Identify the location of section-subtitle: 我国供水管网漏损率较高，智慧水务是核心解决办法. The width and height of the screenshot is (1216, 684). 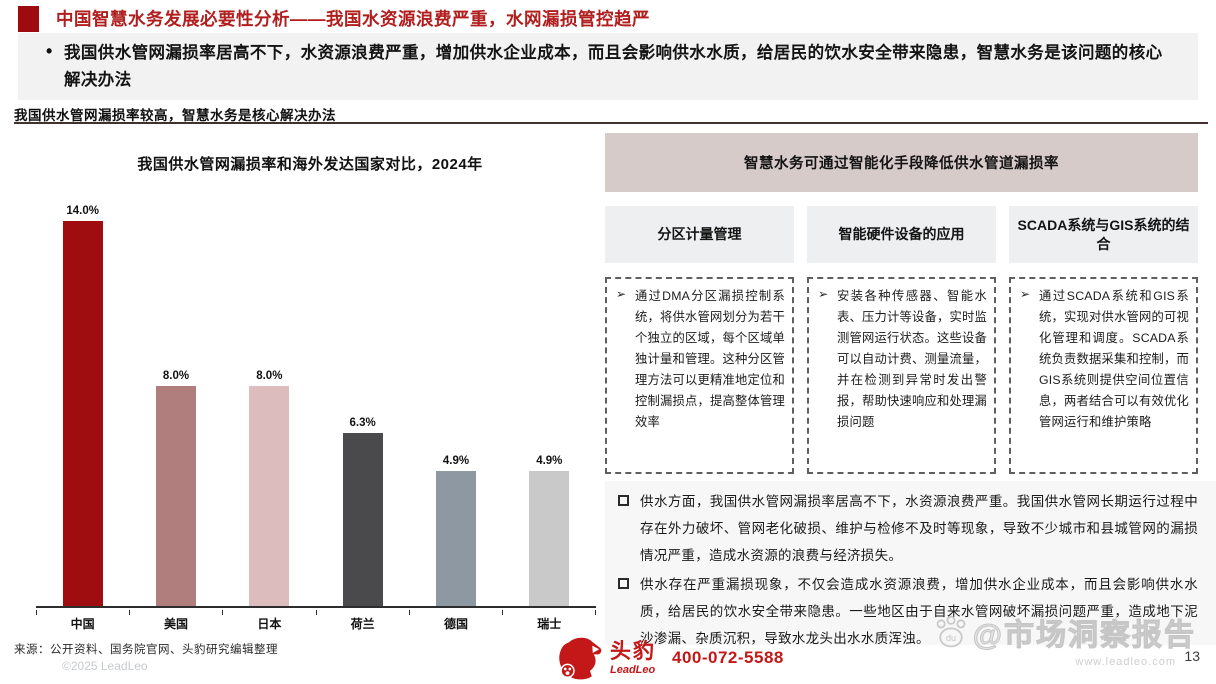
(175, 115).